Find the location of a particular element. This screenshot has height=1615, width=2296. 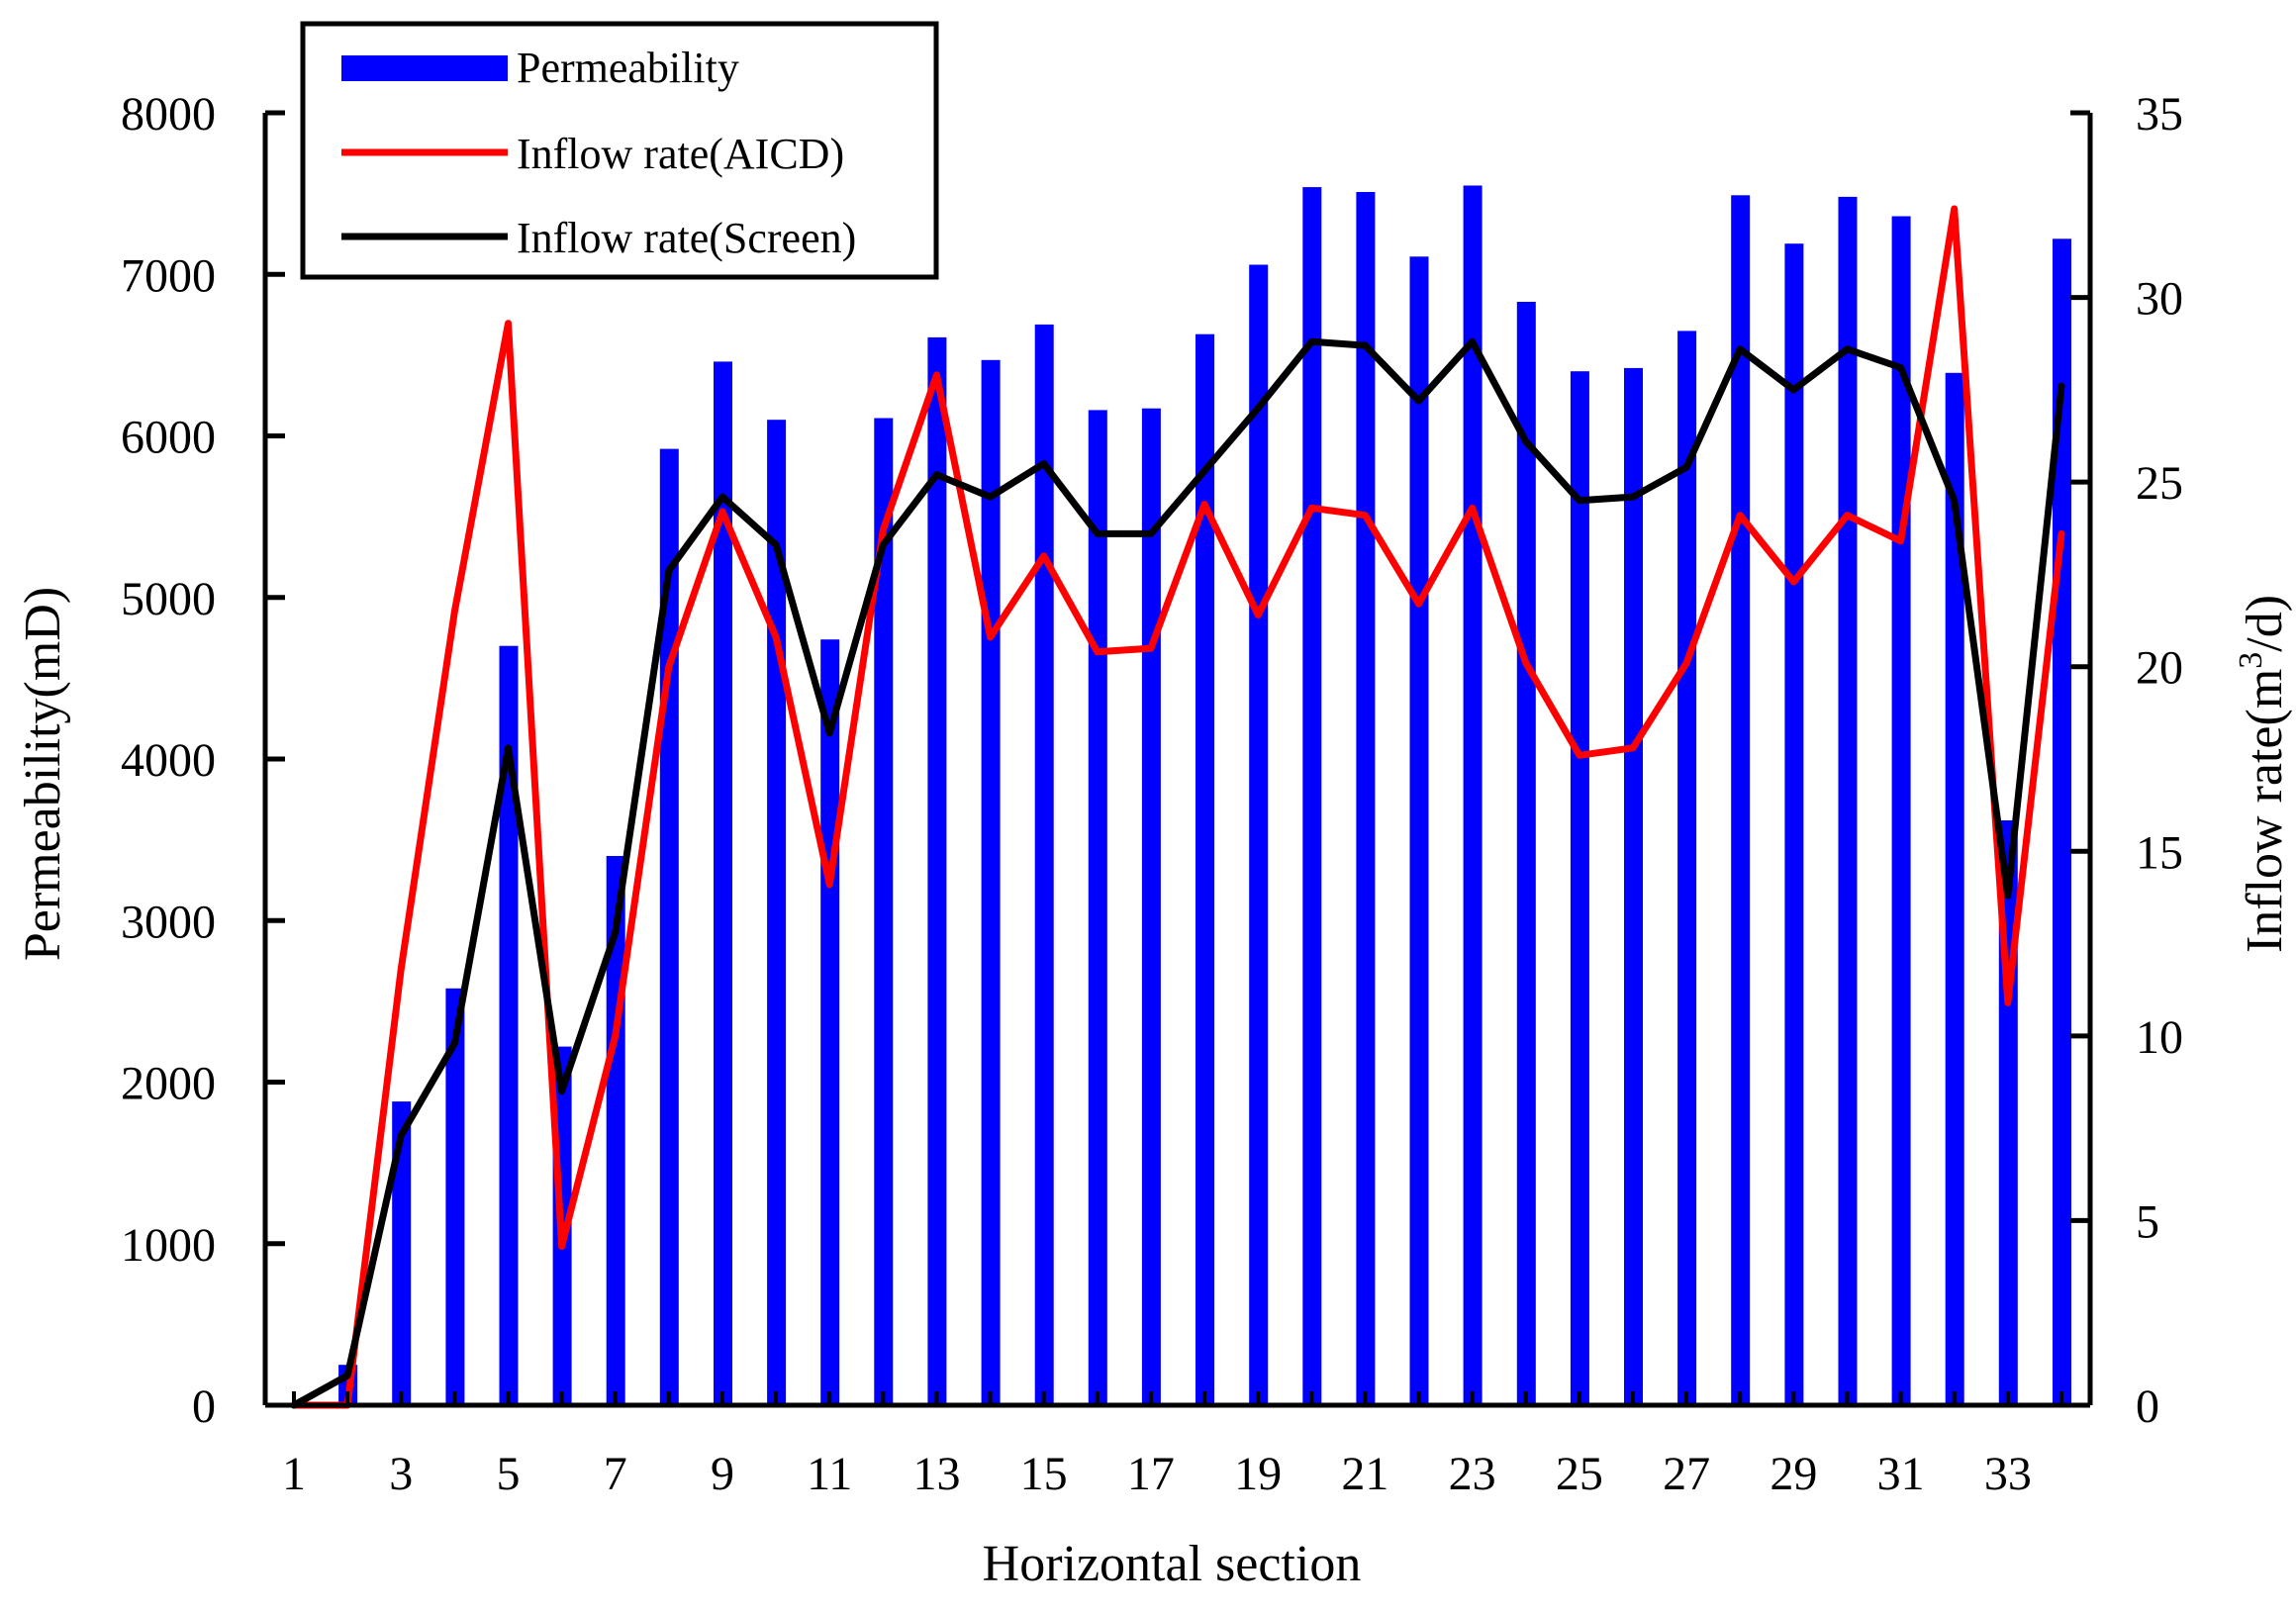

x-tick-label-17: 17 is located at coordinates (1151, 1474).